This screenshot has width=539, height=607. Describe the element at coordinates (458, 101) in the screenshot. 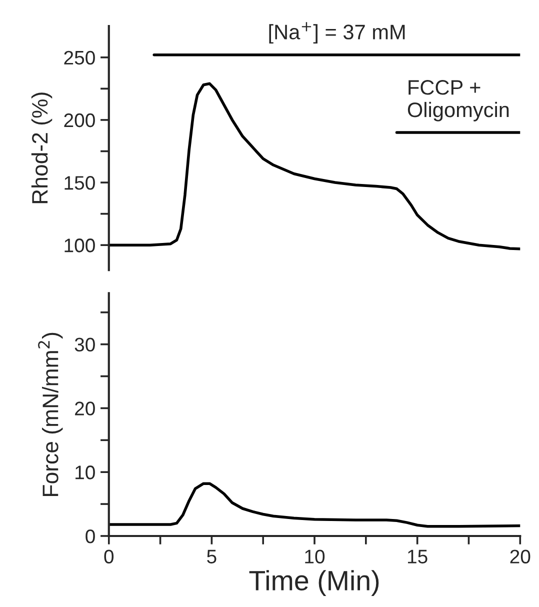

I see `series-label: FCCP + Oligomycin` at that location.